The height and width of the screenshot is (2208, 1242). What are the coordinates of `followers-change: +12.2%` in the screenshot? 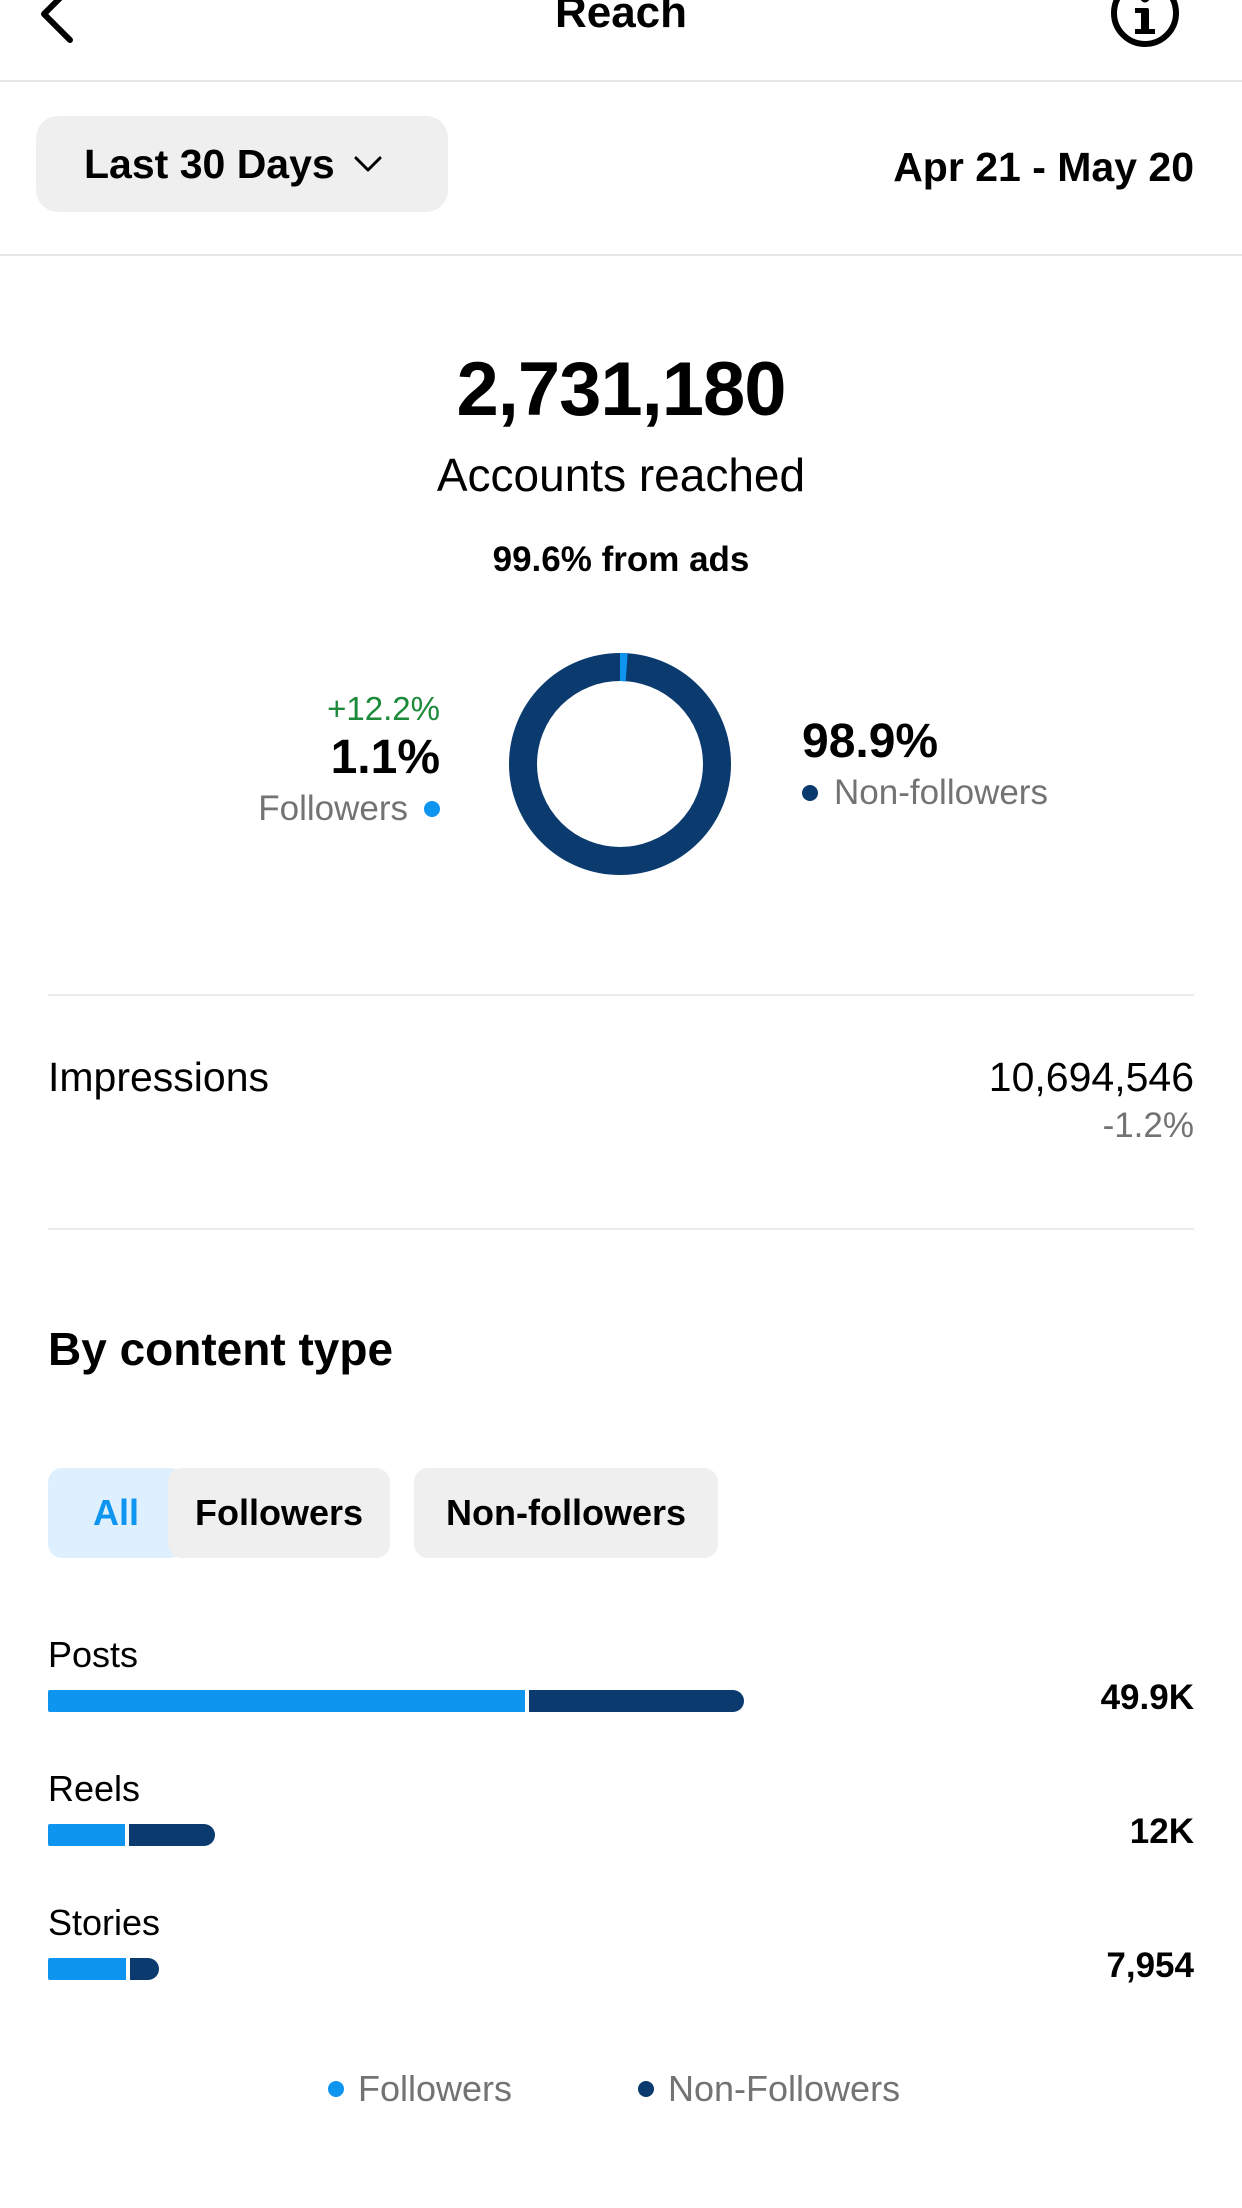 It's located at (383, 708).